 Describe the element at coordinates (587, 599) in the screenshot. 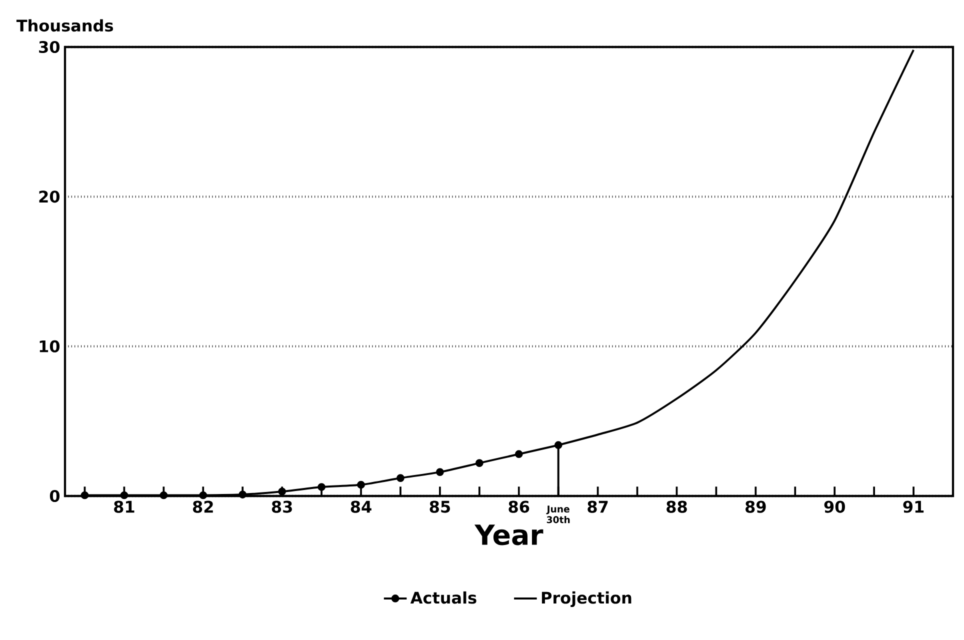

I see `legend-label: Projection` at that location.